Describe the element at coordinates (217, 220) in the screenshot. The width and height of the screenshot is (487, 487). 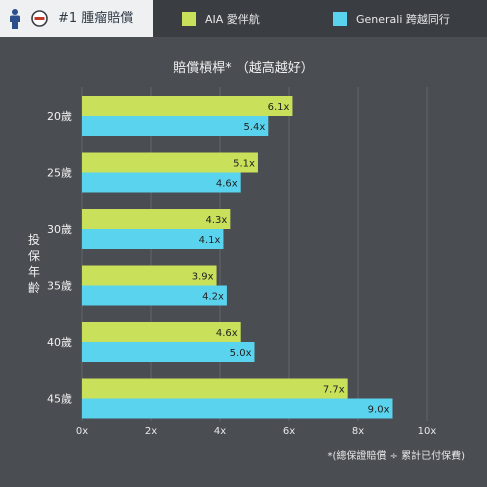
I see `data-label: 4.3x` at that location.